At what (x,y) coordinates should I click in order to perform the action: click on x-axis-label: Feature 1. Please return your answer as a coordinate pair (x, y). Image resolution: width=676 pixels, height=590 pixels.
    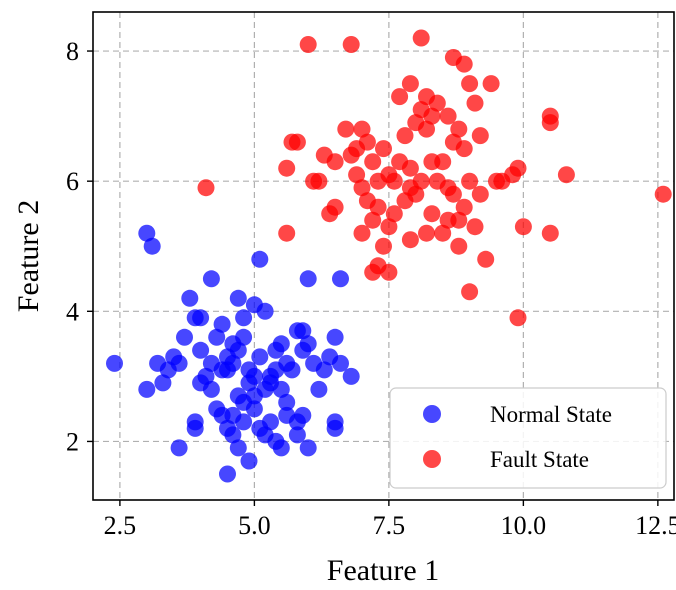
    Looking at the image, I should click on (383, 570).